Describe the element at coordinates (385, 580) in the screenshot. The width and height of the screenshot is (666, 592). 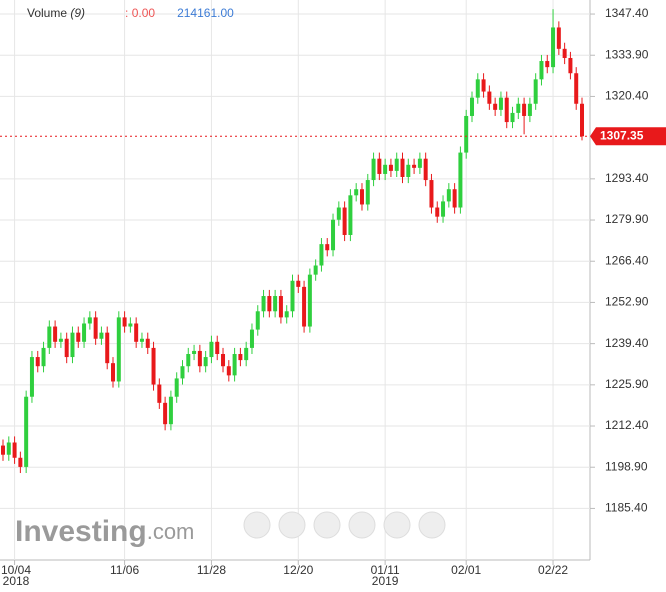
I see `x-year-label: 2019` at that location.